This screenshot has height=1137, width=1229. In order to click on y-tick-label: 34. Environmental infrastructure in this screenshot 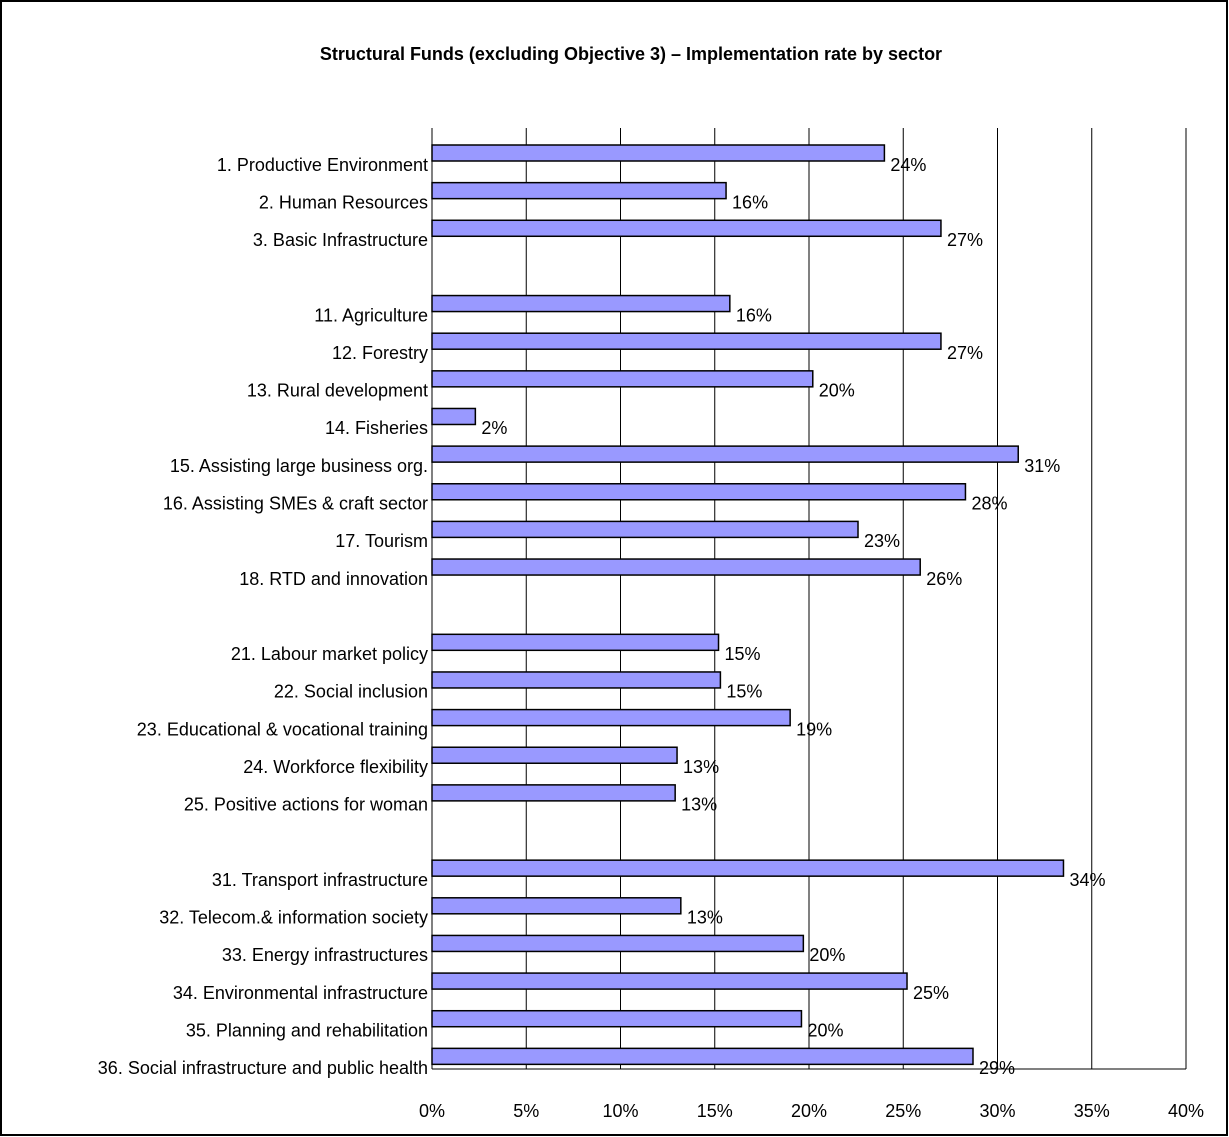, I will do `click(300, 993)`.